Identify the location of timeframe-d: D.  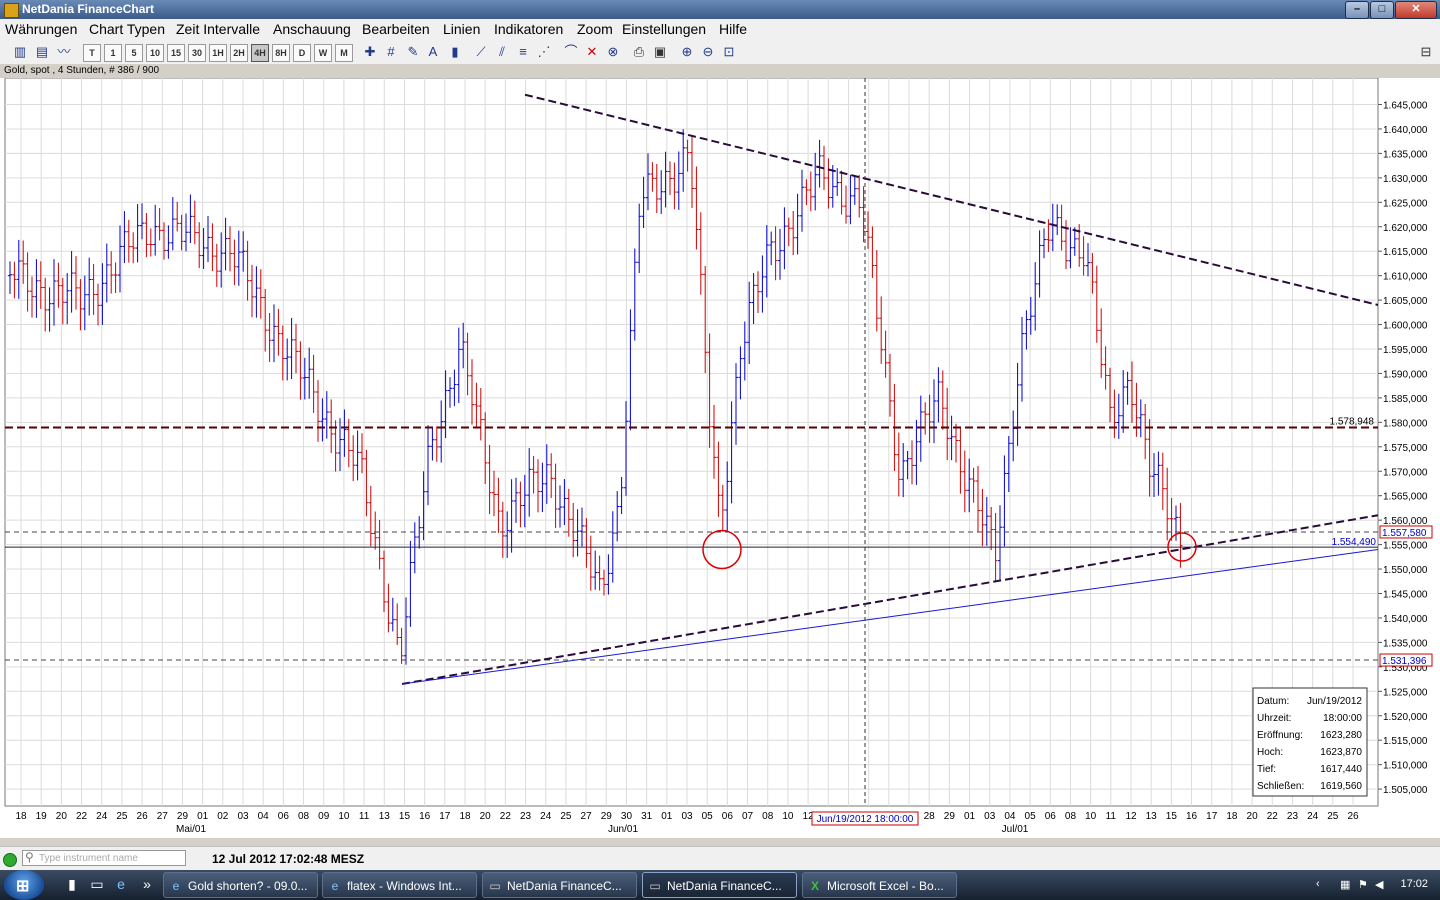
(302, 53).